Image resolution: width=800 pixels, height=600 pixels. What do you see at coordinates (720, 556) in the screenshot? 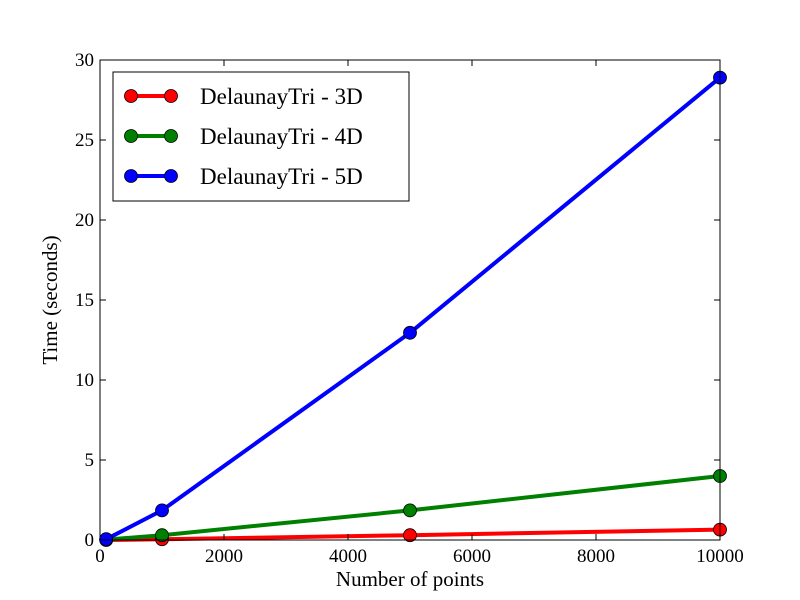
I see `x-tick-label: 10000` at bounding box center [720, 556].